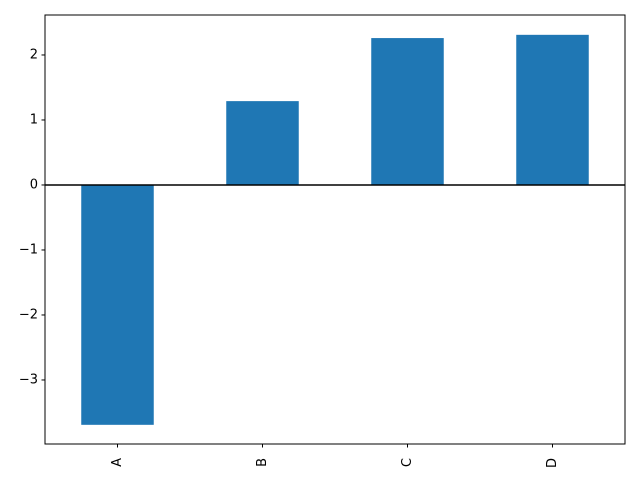 This screenshot has width=640, height=480. I want to click on y-tick-label: −3, so click(28, 379).